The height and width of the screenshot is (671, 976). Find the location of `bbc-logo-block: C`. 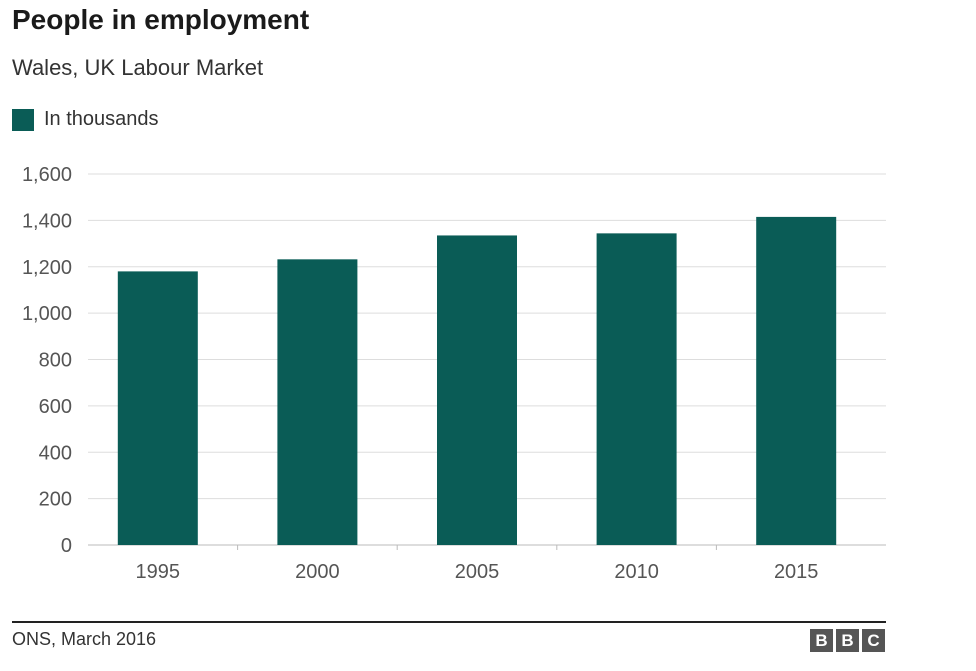

bbc-logo-block: C is located at coordinates (873, 640).